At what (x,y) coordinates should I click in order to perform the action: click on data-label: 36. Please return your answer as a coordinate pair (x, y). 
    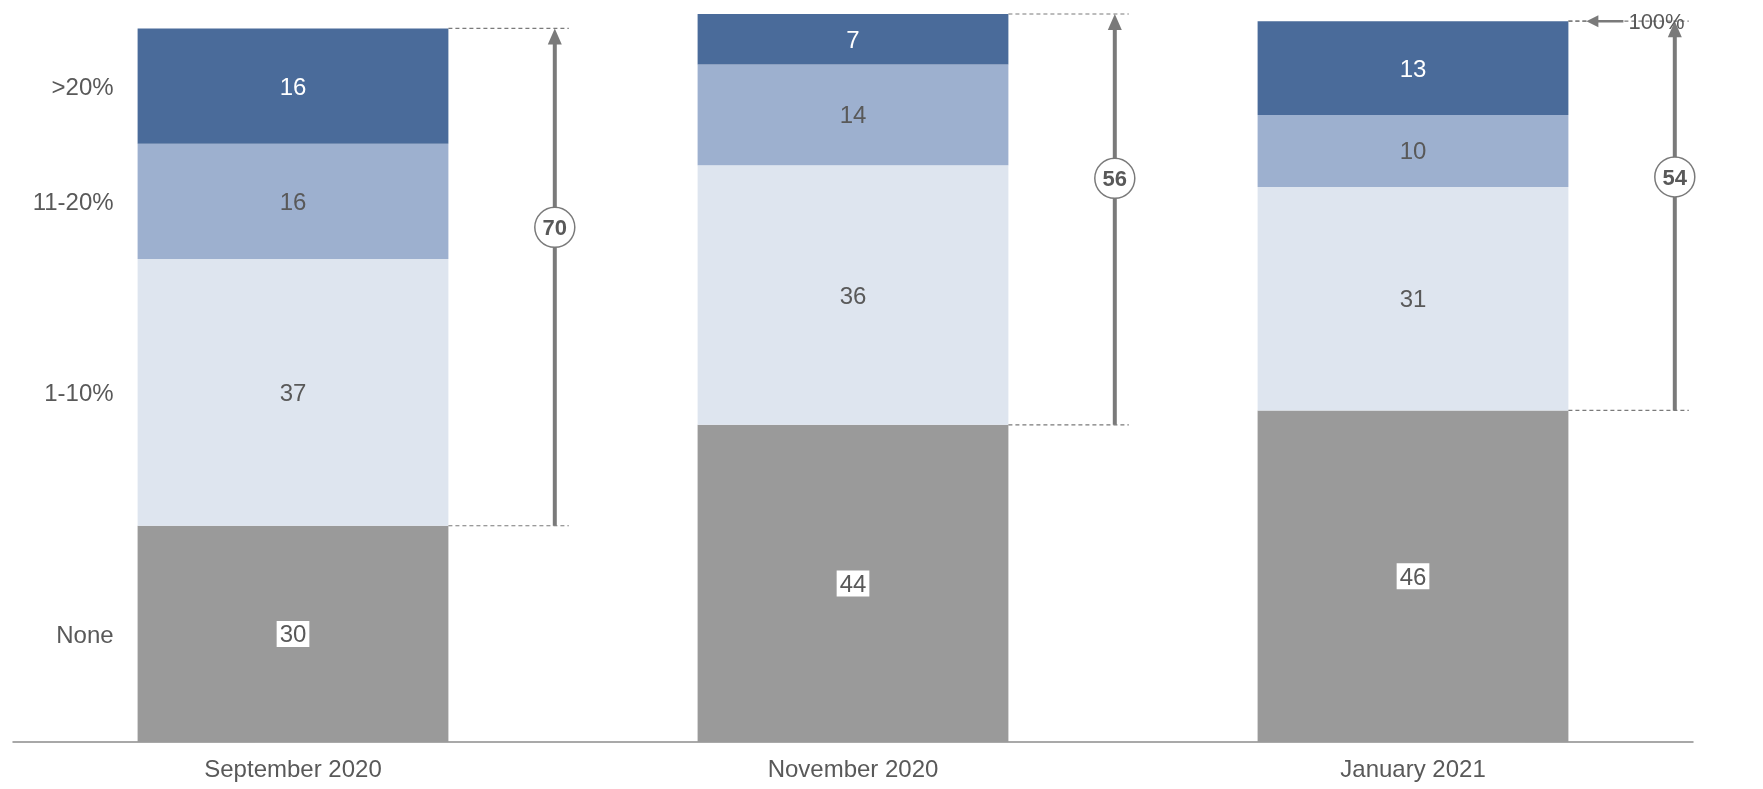
    Looking at the image, I should click on (853, 295).